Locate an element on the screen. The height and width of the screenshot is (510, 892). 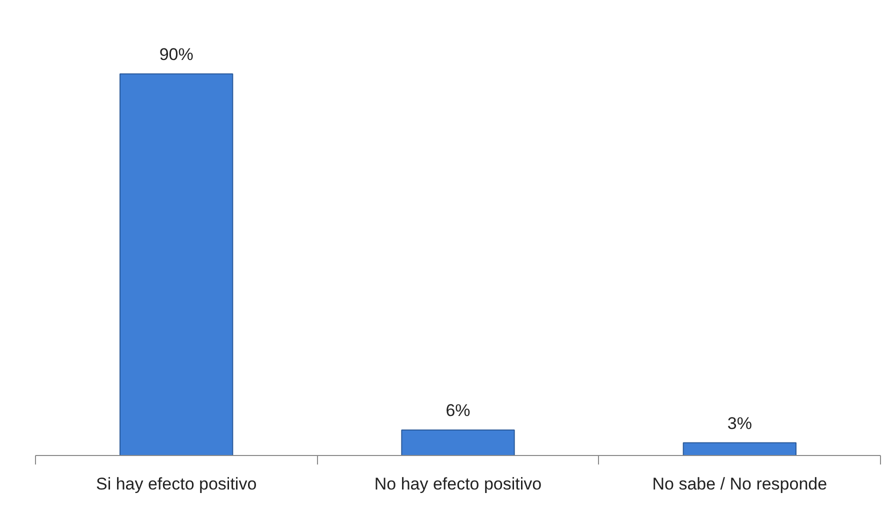
x-tick-label: Si hay efecto positivo is located at coordinates (176, 484).